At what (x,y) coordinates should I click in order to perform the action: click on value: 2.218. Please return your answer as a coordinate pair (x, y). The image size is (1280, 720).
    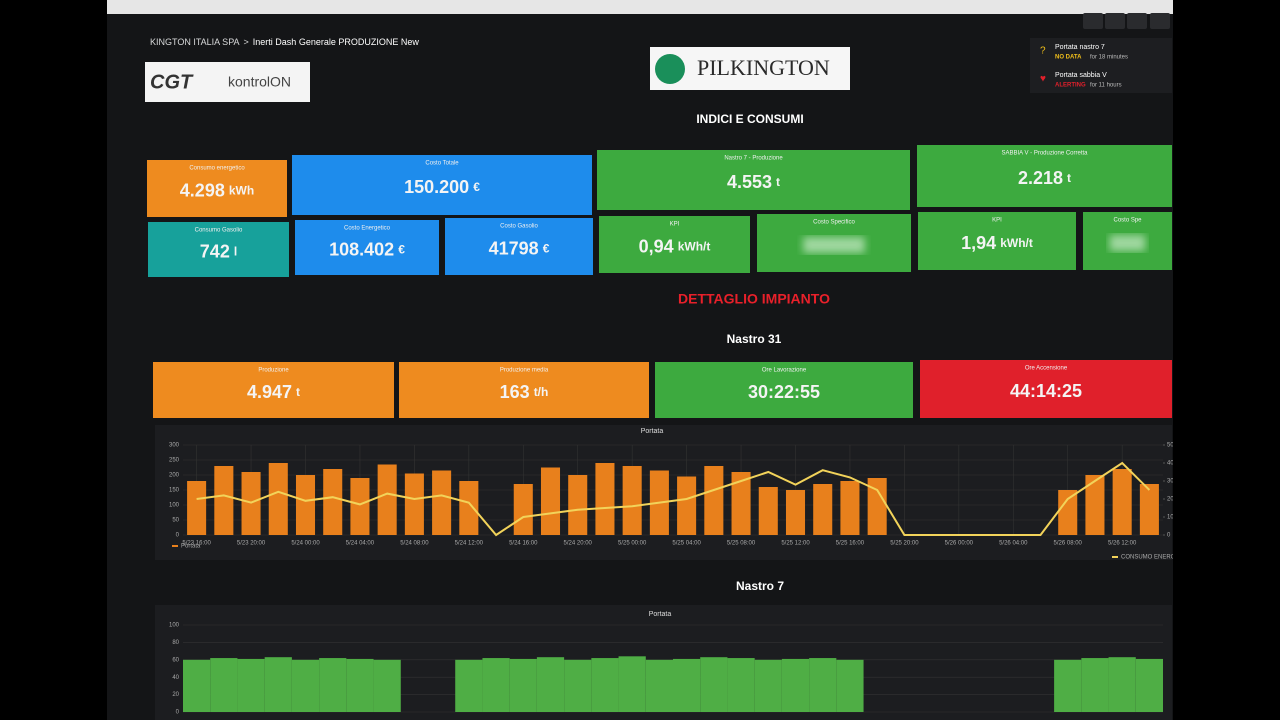
    Looking at the image, I should click on (1040, 178).